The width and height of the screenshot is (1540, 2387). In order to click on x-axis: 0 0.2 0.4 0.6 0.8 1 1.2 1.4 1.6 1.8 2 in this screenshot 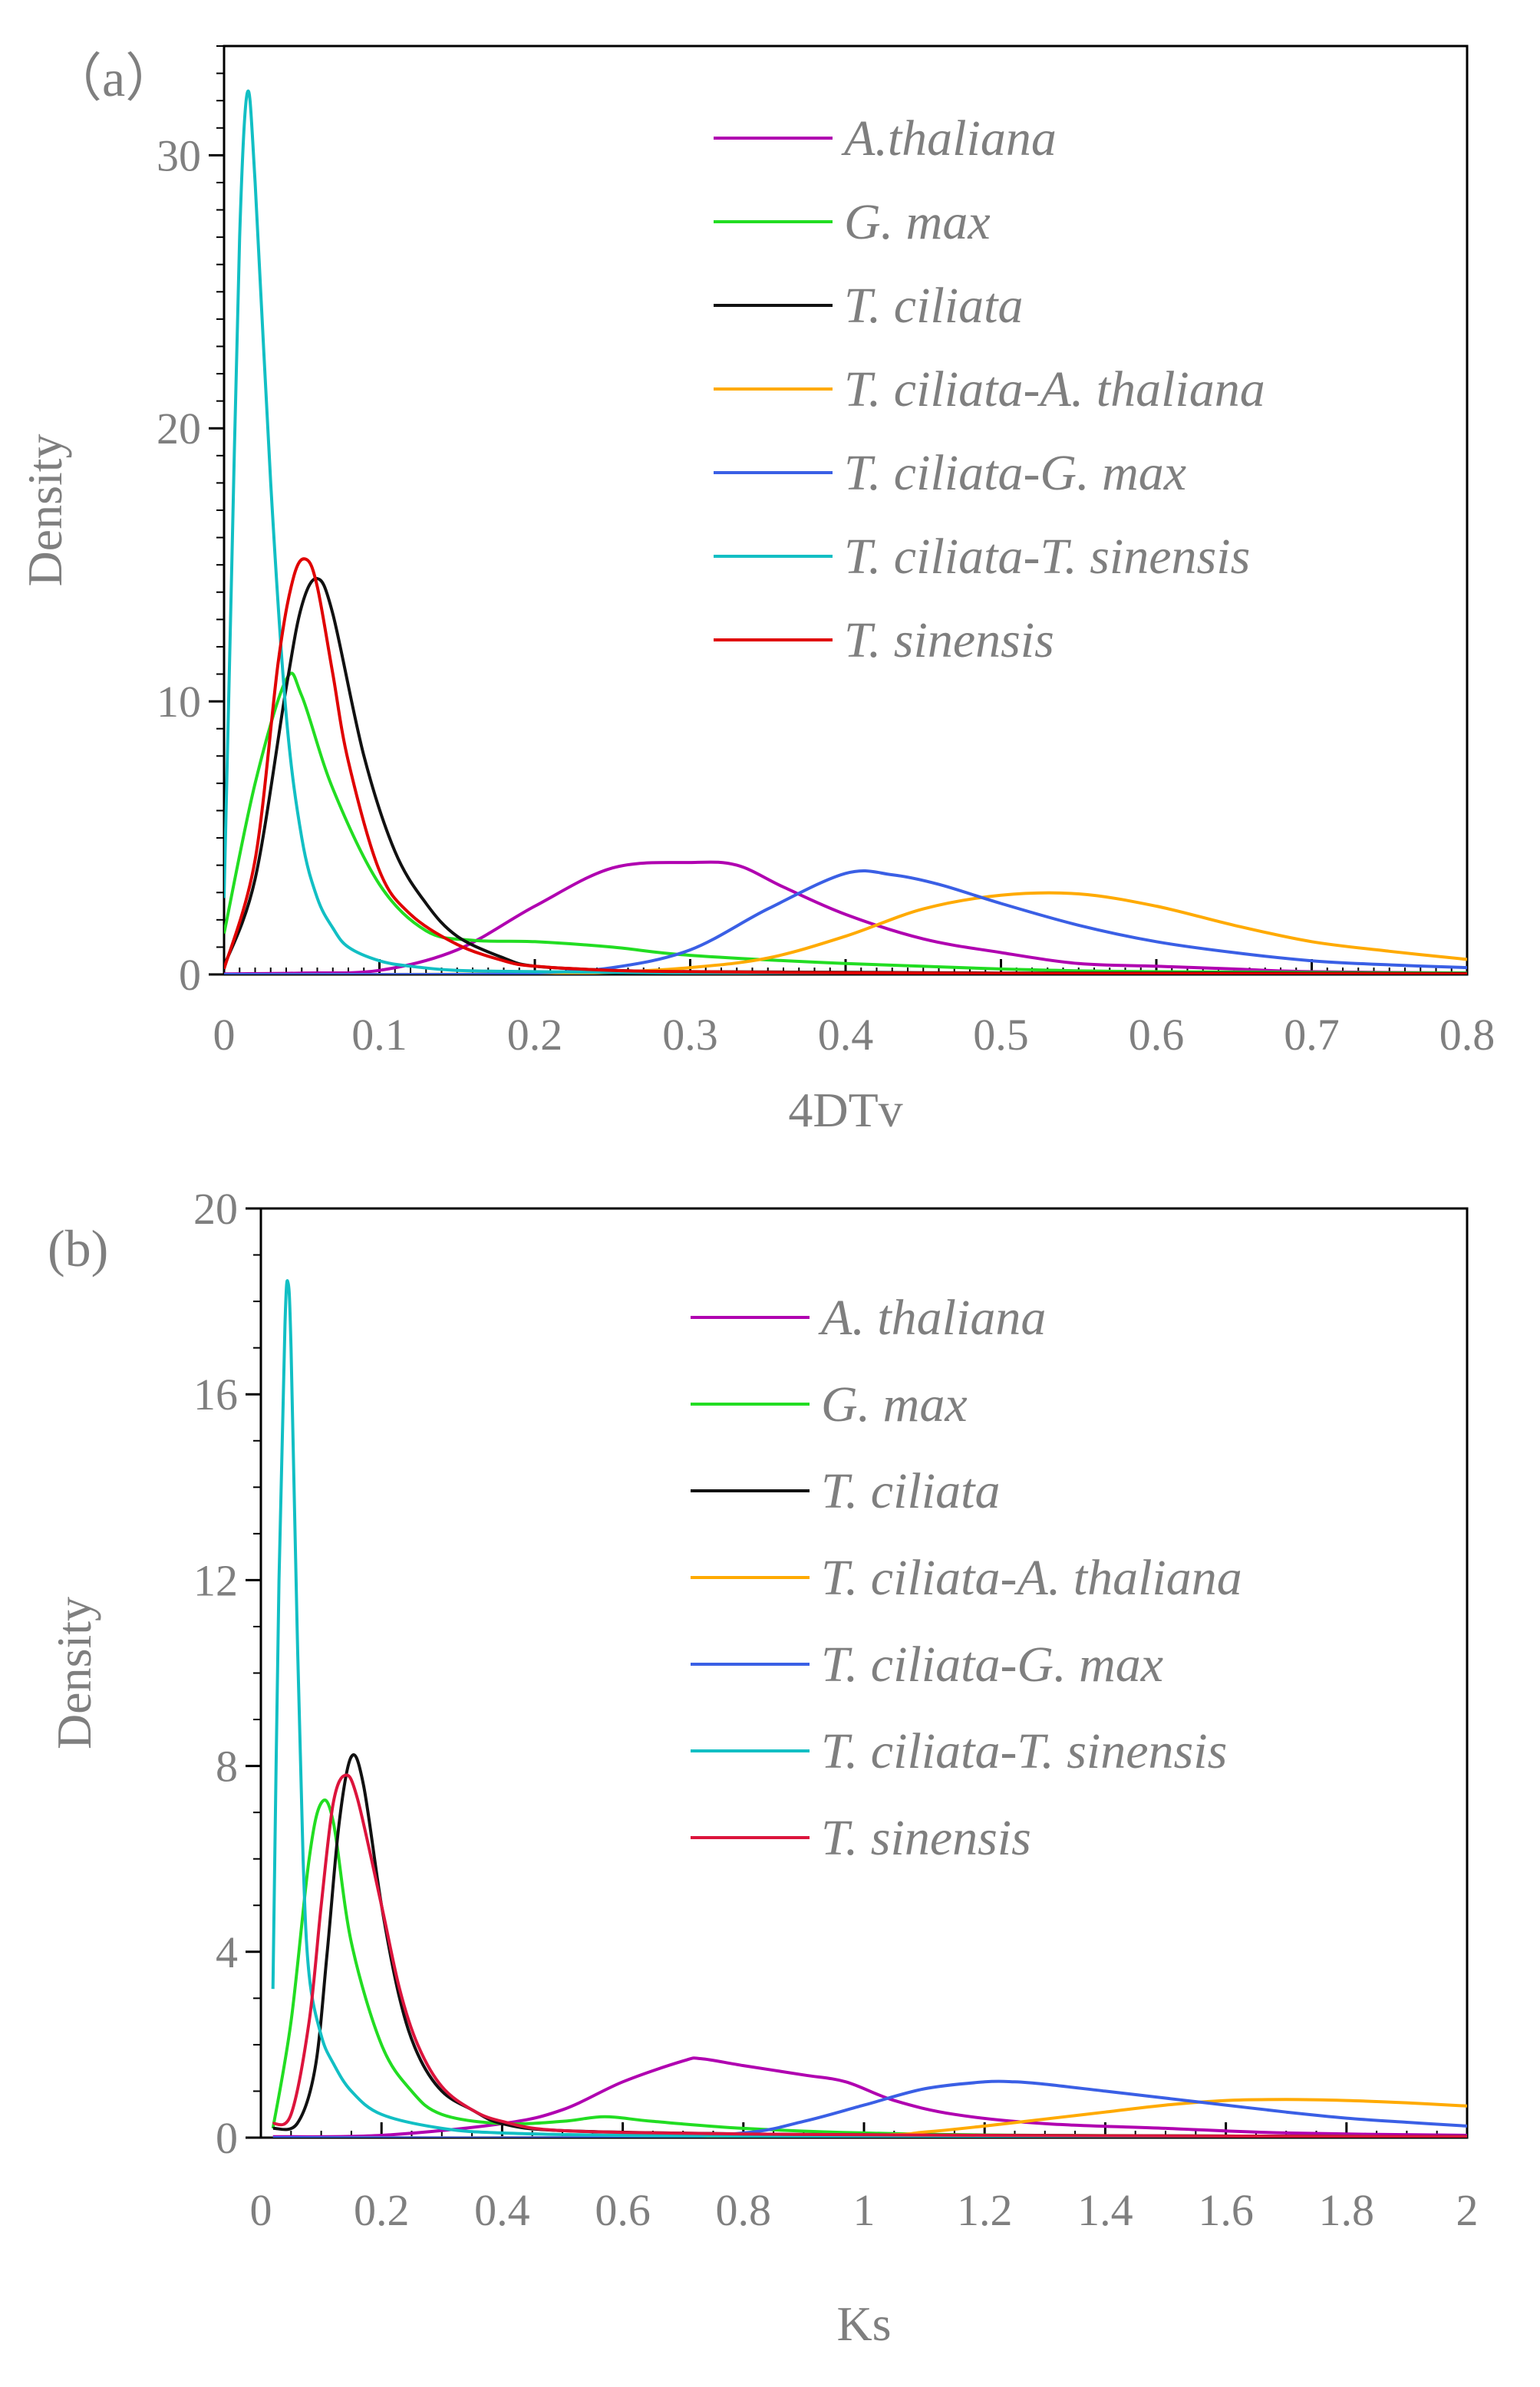, I will do `click(864, 2179)`.